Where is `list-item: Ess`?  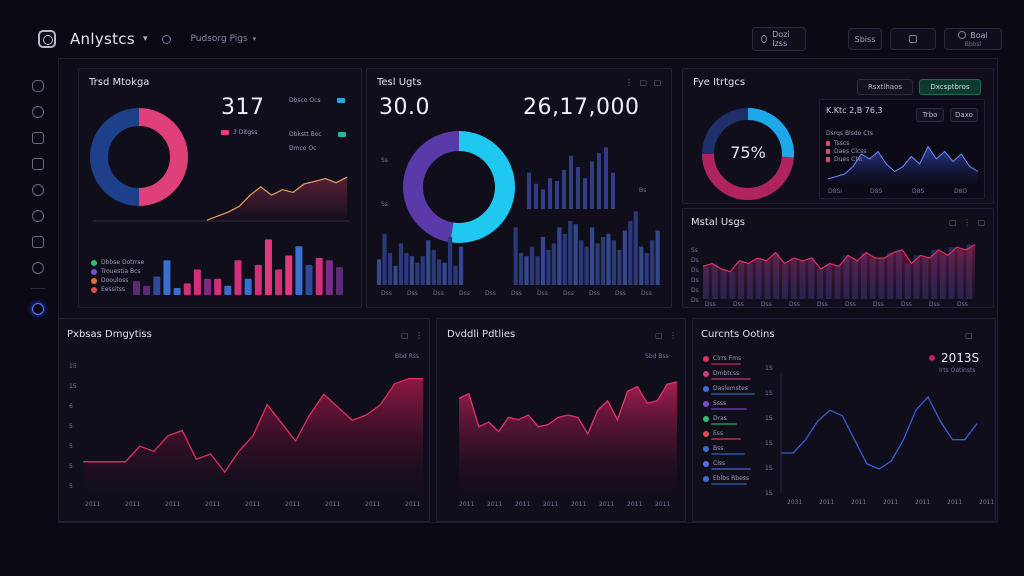
list-item: Ess is located at coordinates (713, 433).